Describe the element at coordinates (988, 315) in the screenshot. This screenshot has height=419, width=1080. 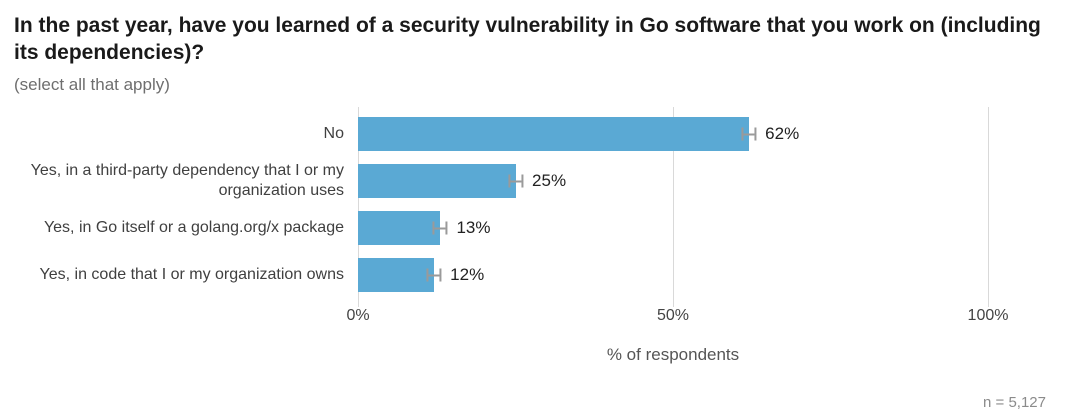
I see `x-tick-label: 100%` at that location.